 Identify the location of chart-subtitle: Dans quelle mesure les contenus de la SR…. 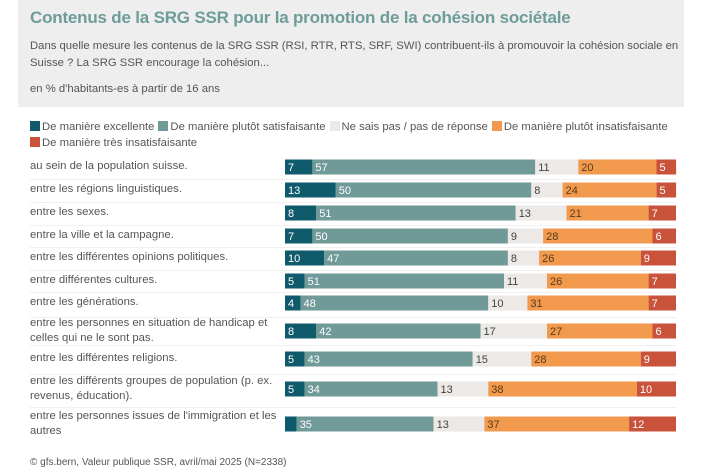
(354, 54).